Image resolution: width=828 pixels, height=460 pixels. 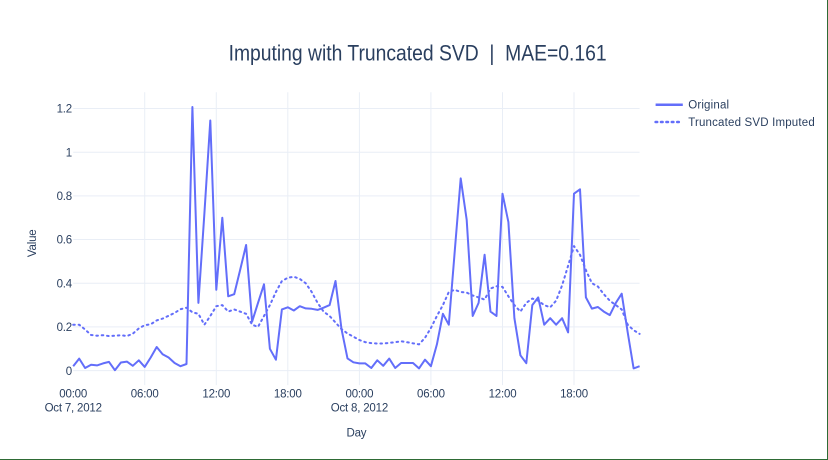 I want to click on svg-text: Oct 8, 2012, so click(x=359, y=409).